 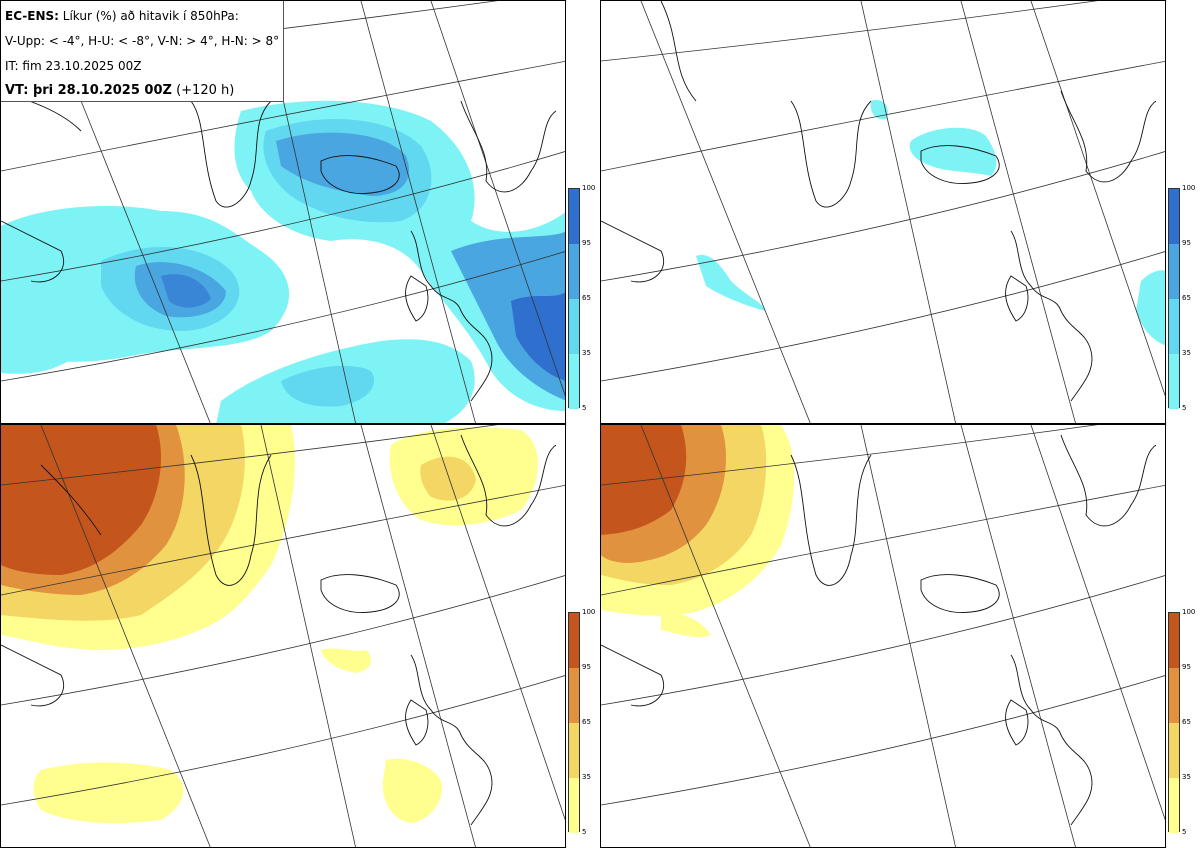 I want to click on colorbar-cold-left, so click(x=574, y=298).